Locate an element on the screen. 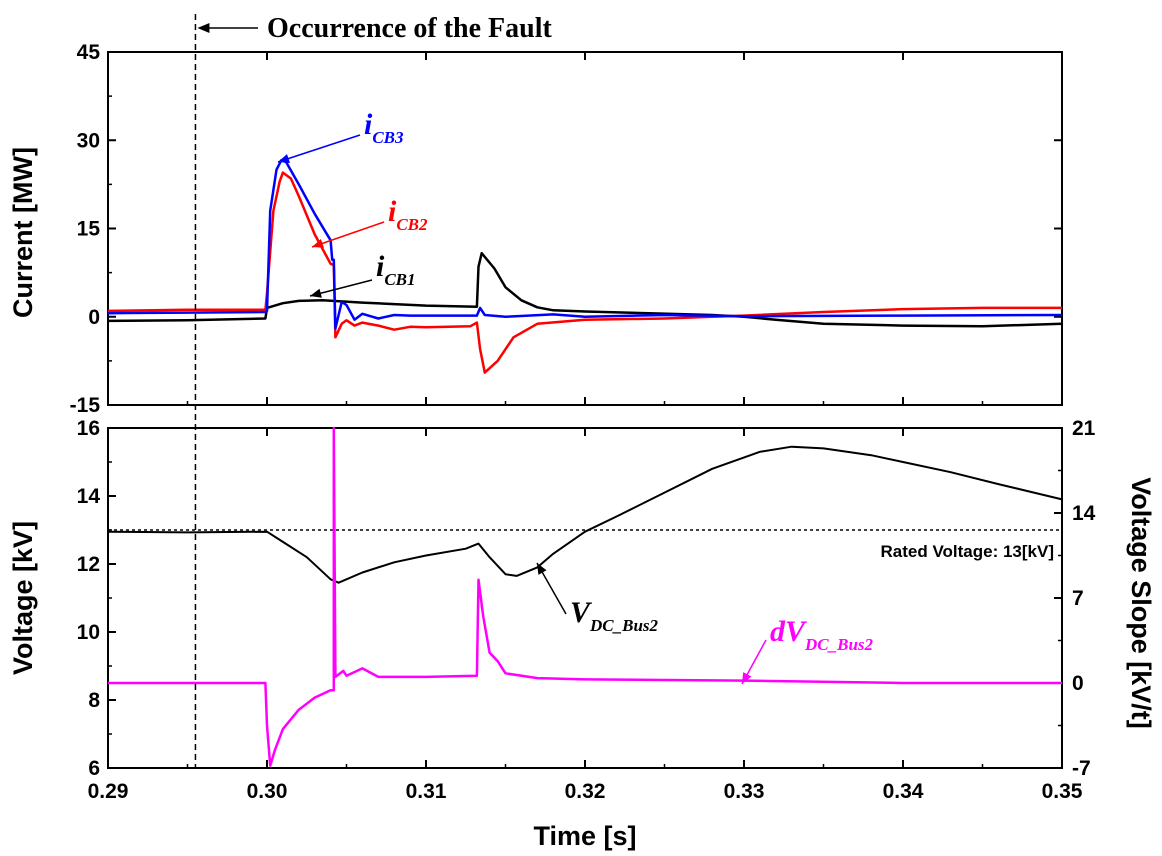  series-label-sub: CB1 is located at coordinates (399, 279).